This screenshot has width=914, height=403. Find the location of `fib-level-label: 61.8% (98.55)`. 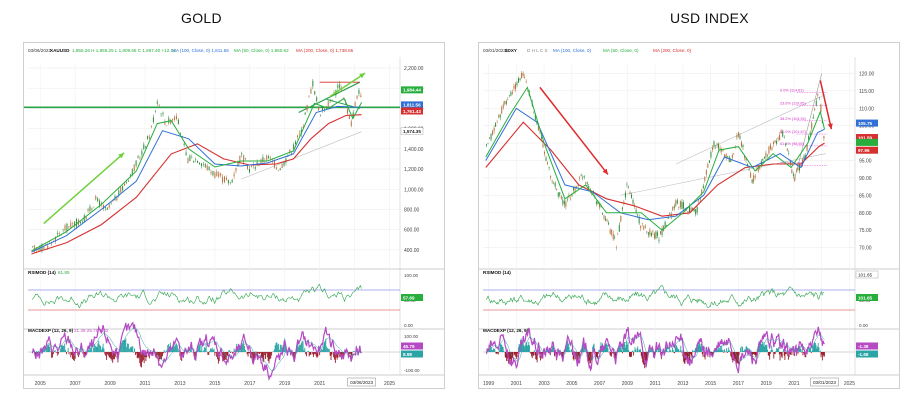

fib-level-label: 61.8% (98.55) is located at coordinates (792, 144).